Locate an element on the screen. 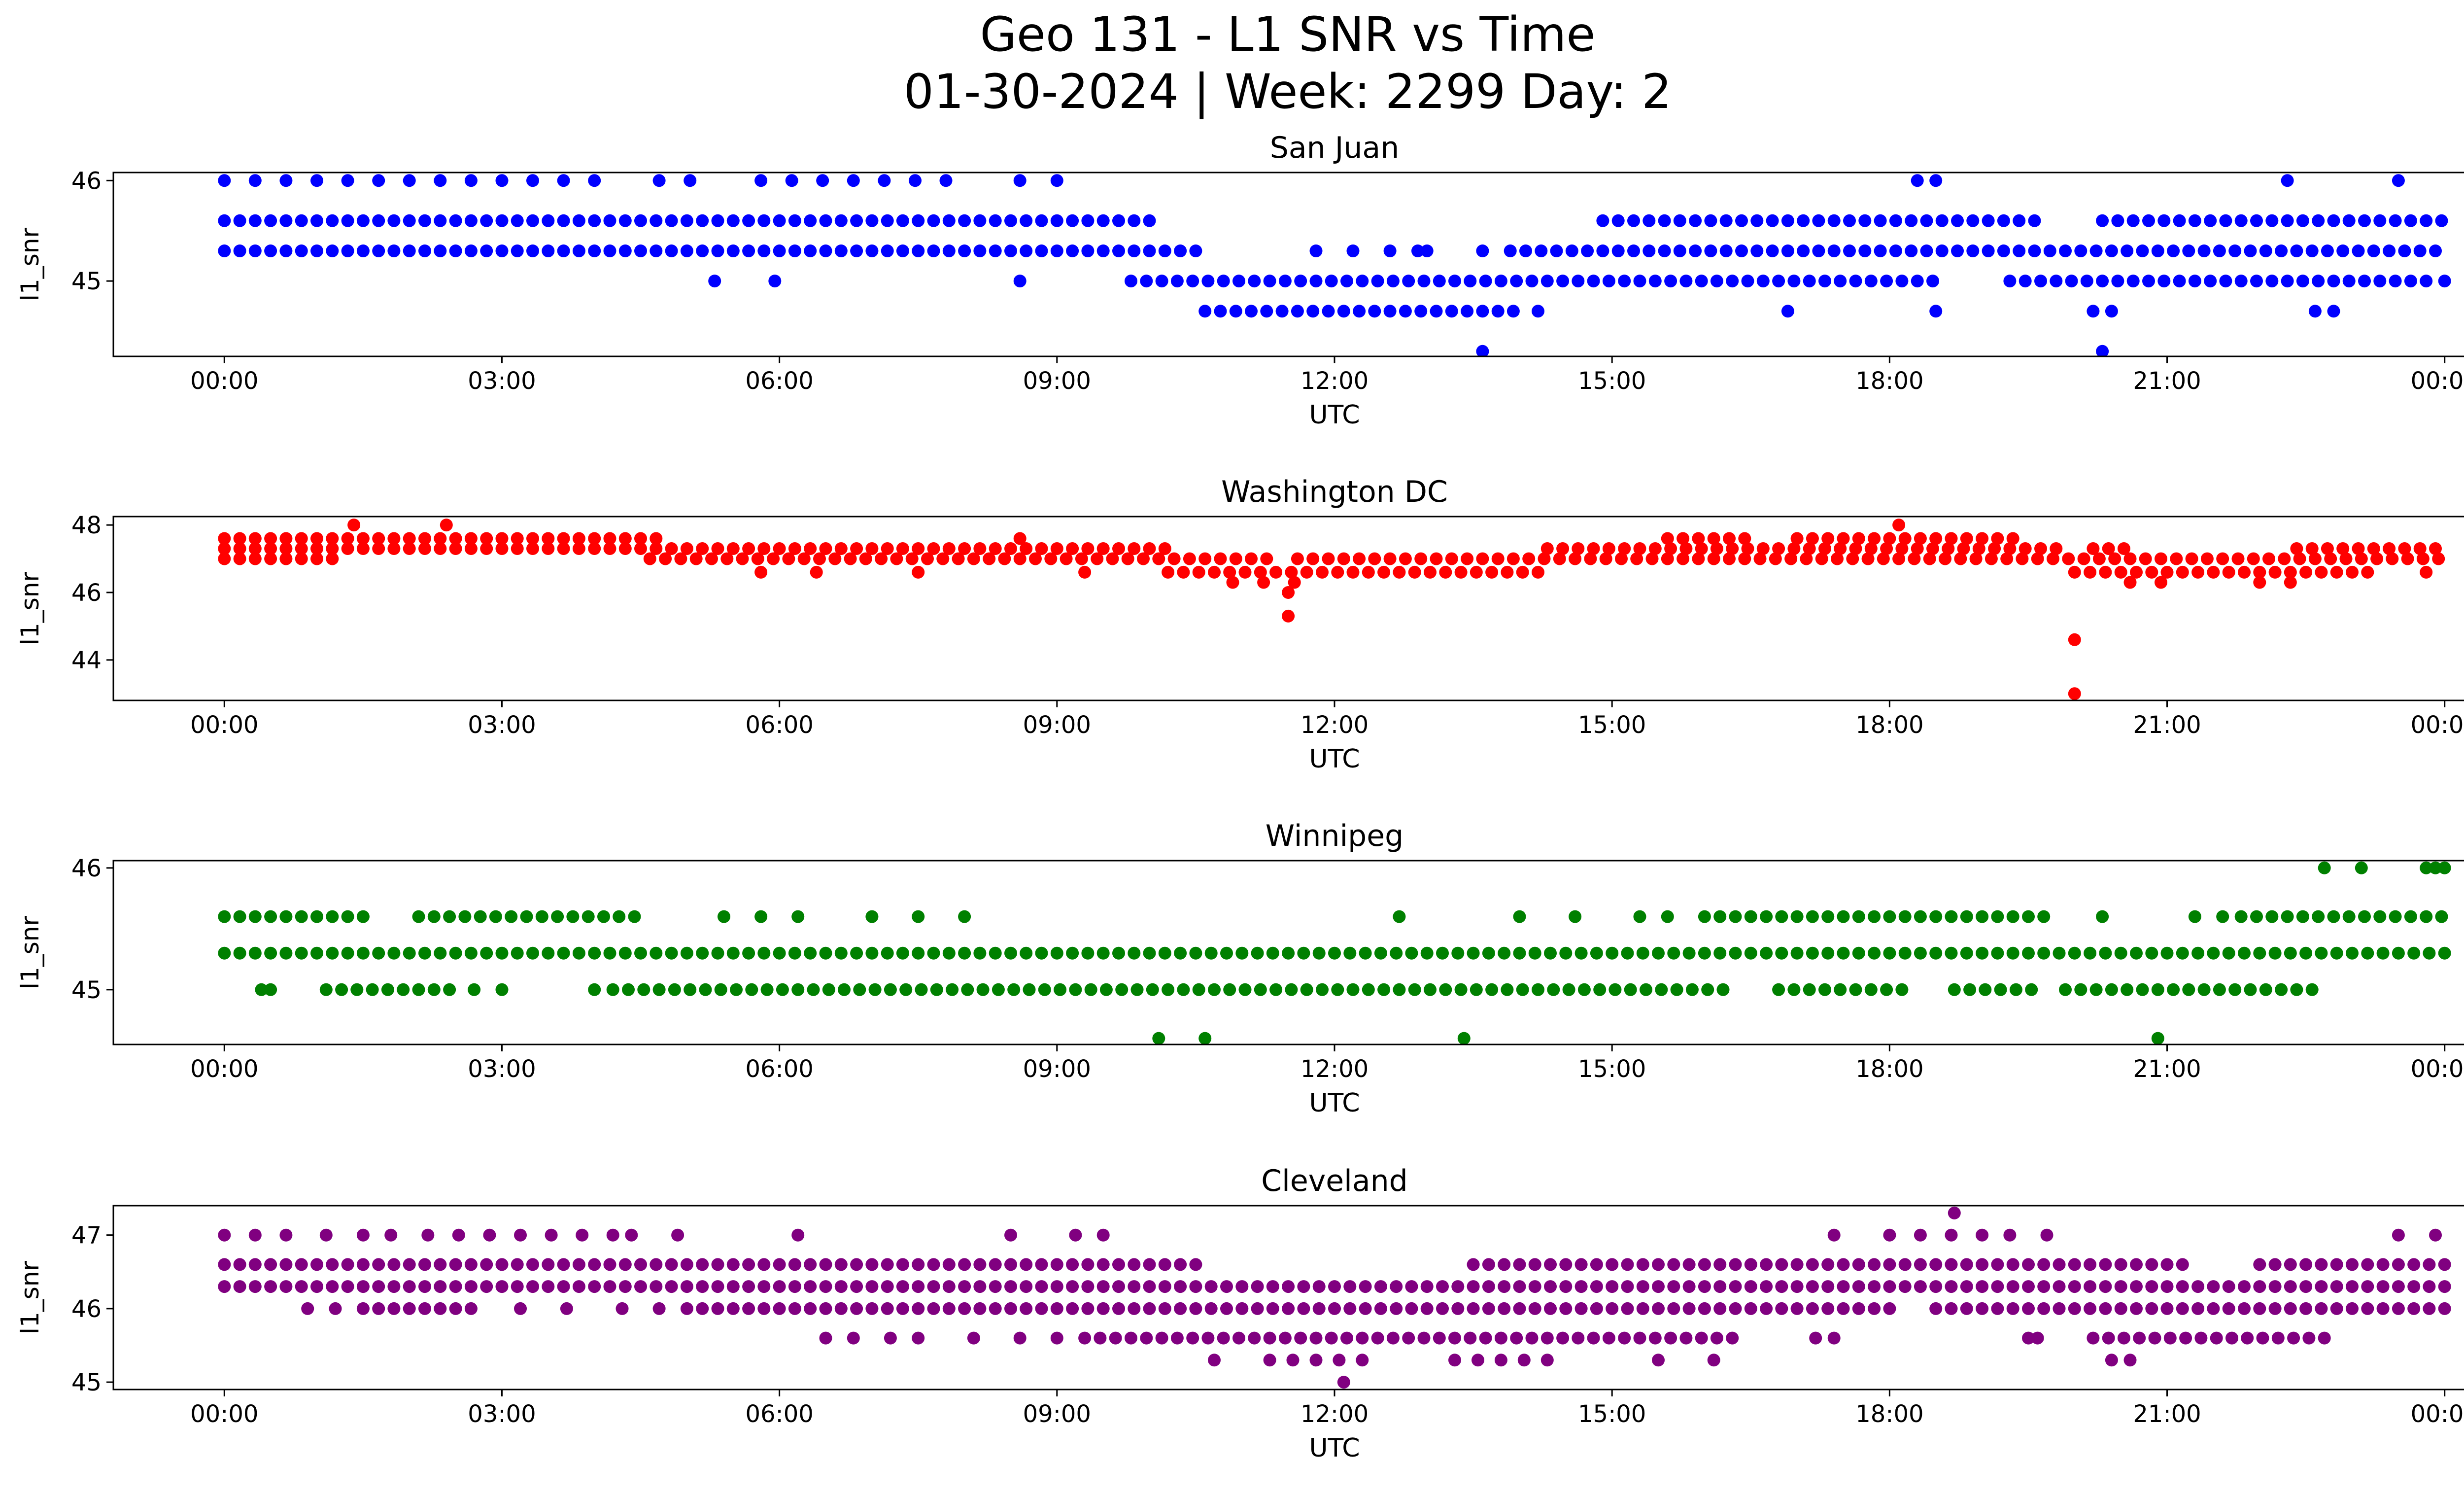 The height and width of the screenshot is (1495, 2464). x-tick-label: 00:00 is located at coordinates (2437, 1414).